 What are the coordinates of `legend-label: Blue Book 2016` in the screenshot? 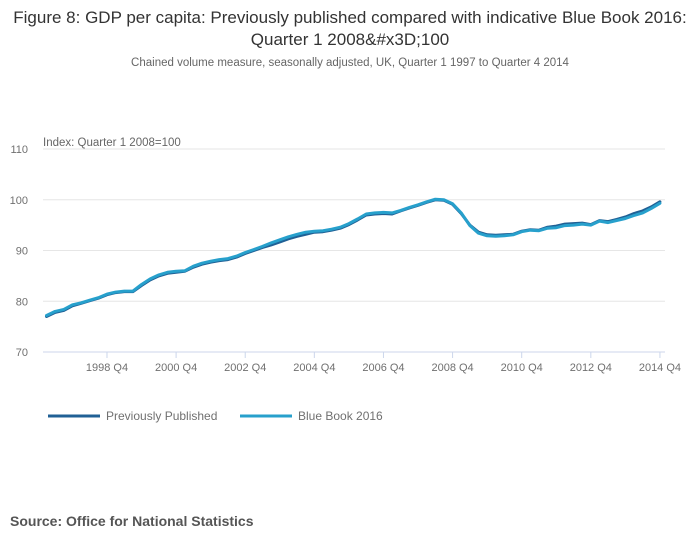 It's located at (340, 416).